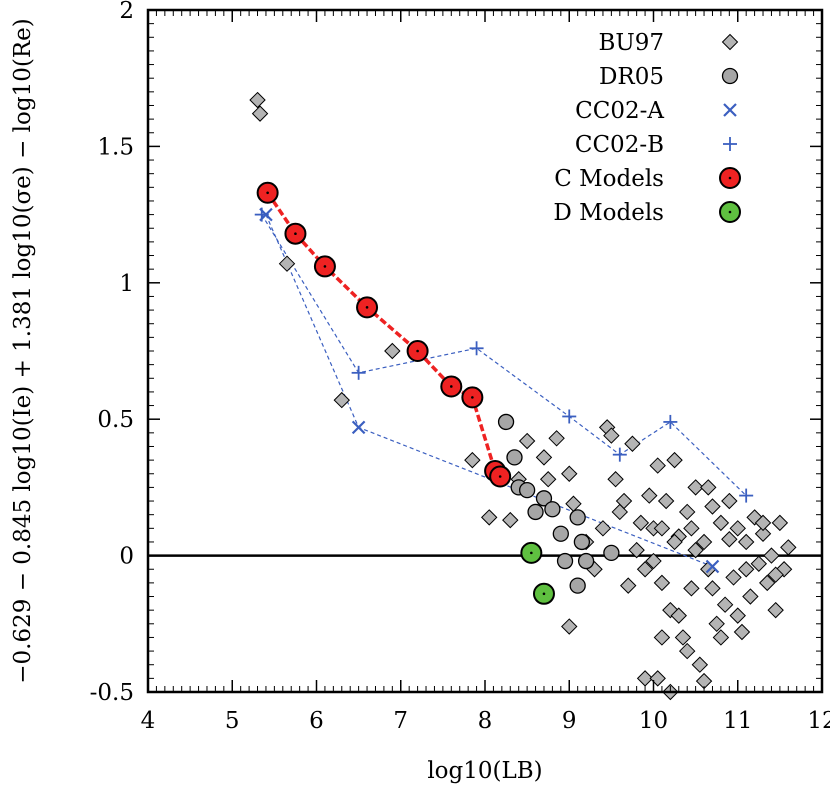 The image size is (830, 791). Describe the element at coordinates (485, 721) in the screenshot. I see `x-tick-label: 8` at that location.